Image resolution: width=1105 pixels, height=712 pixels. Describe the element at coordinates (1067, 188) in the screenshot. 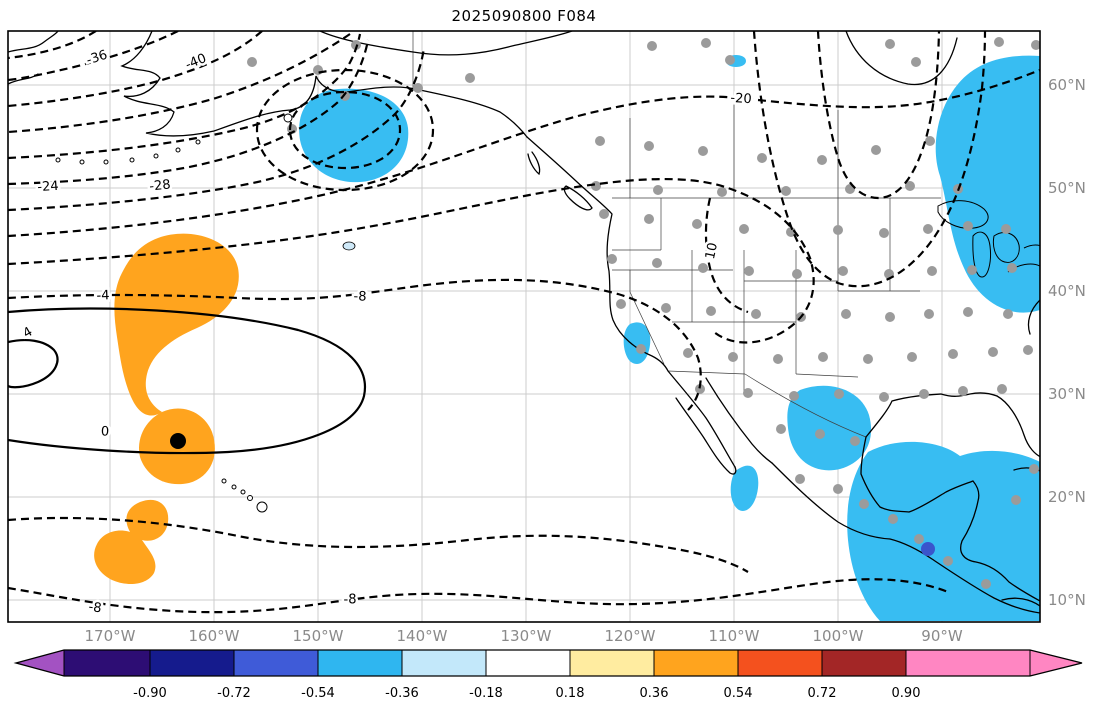

I see `lat-tick-label: 50°N` at that location.